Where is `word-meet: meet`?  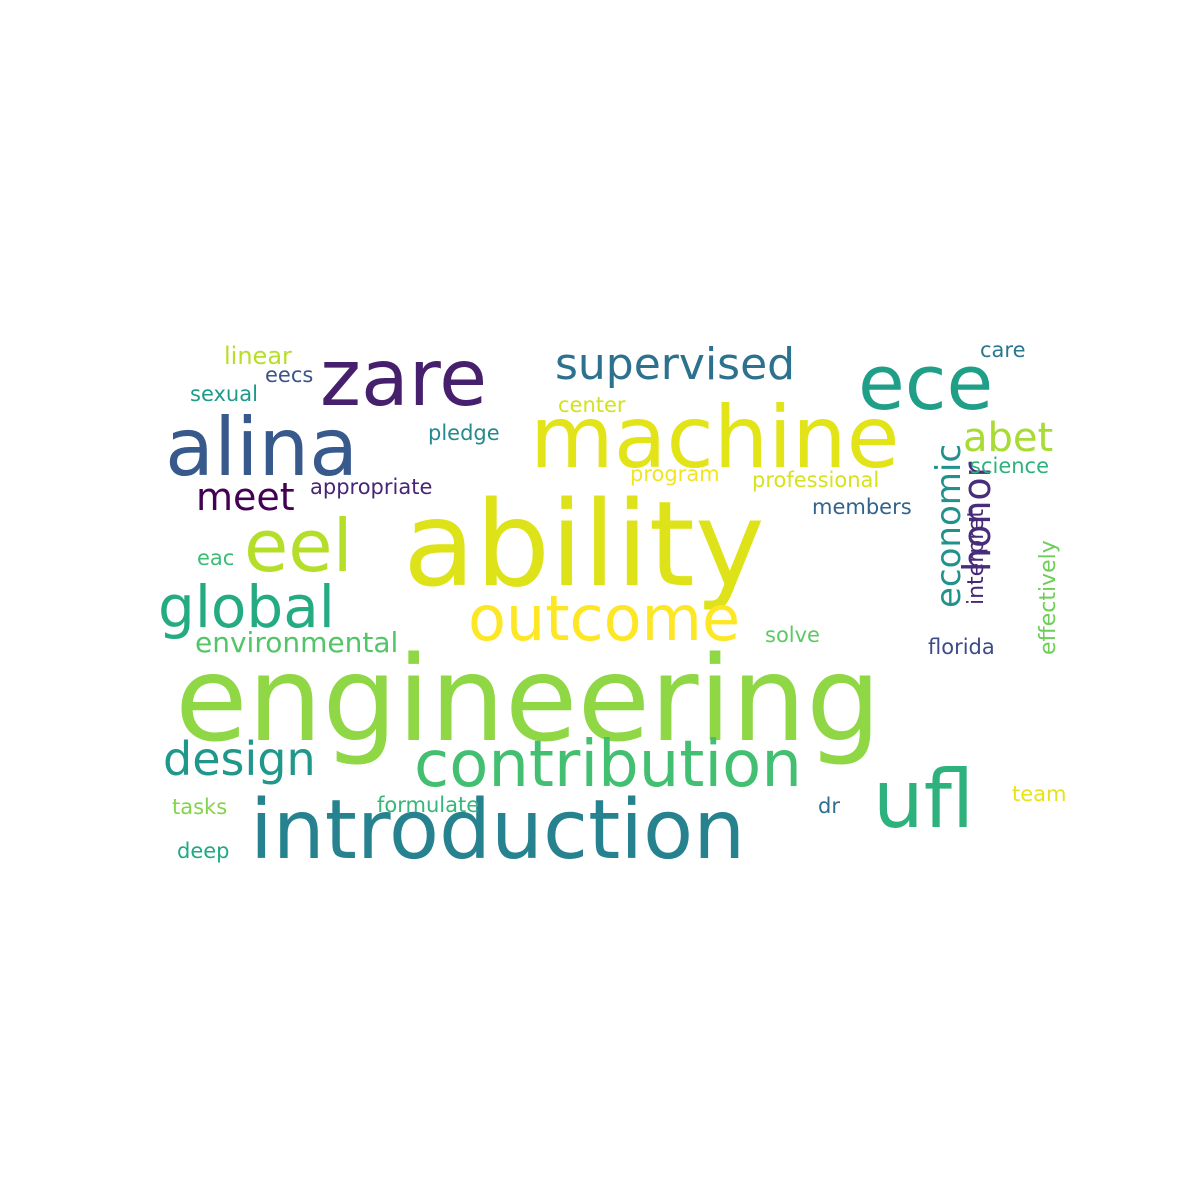
word-meet: meet is located at coordinates (245, 497).